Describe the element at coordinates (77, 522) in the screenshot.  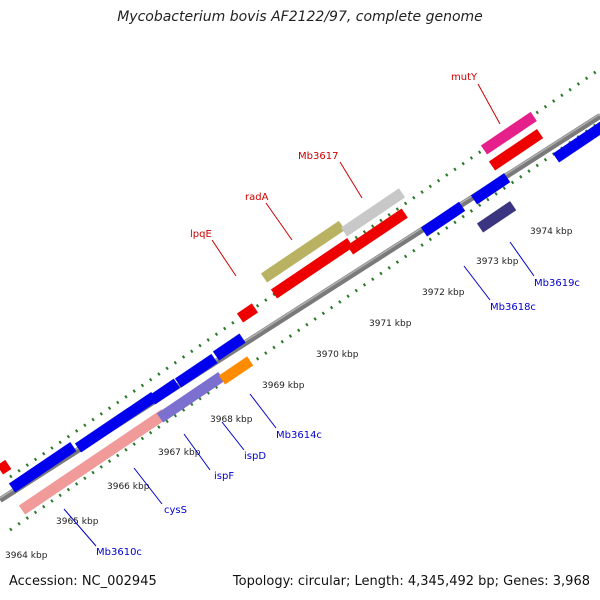
I see `tick-label: 3965 kbp` at that location.